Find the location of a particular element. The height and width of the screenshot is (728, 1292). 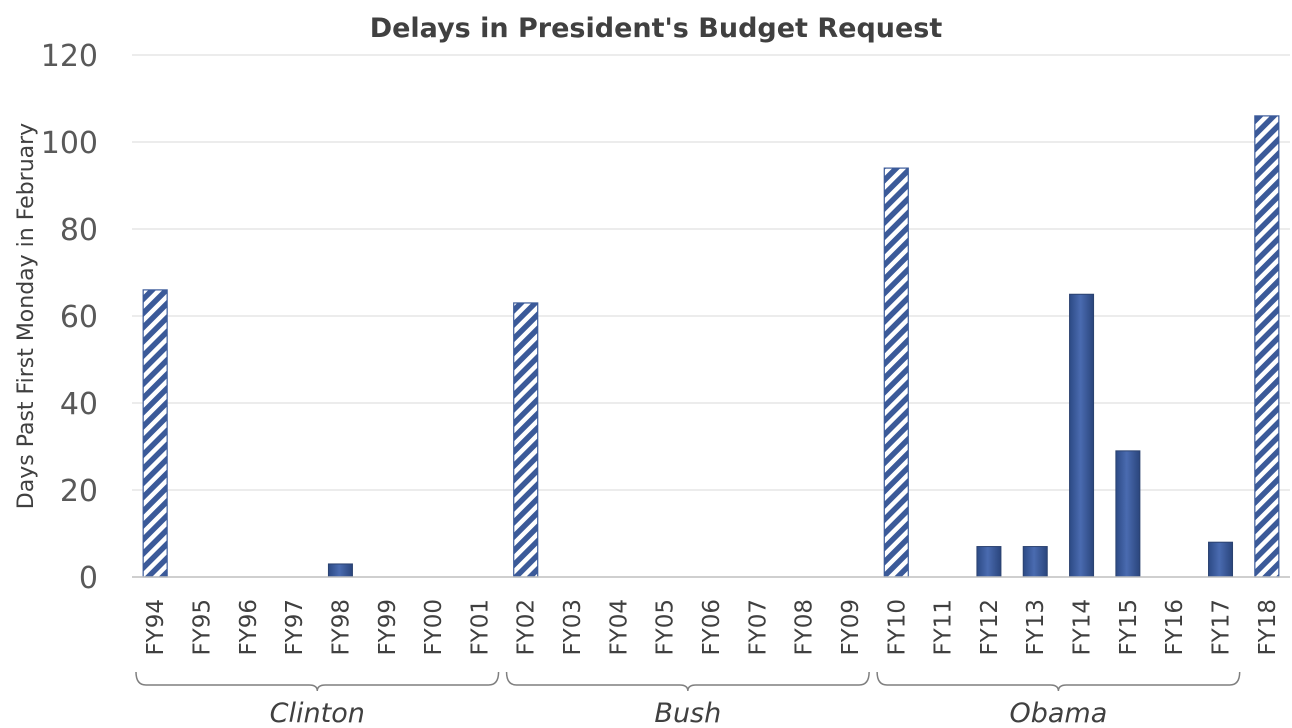

bar-fy18 is located at coordinates (1267, 346).